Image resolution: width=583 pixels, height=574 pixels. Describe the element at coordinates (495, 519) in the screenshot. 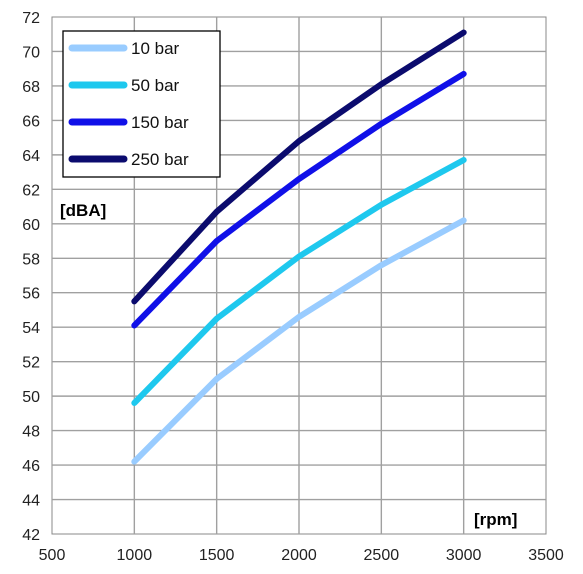

I see `x-axis-label: [rpm]` at that location.